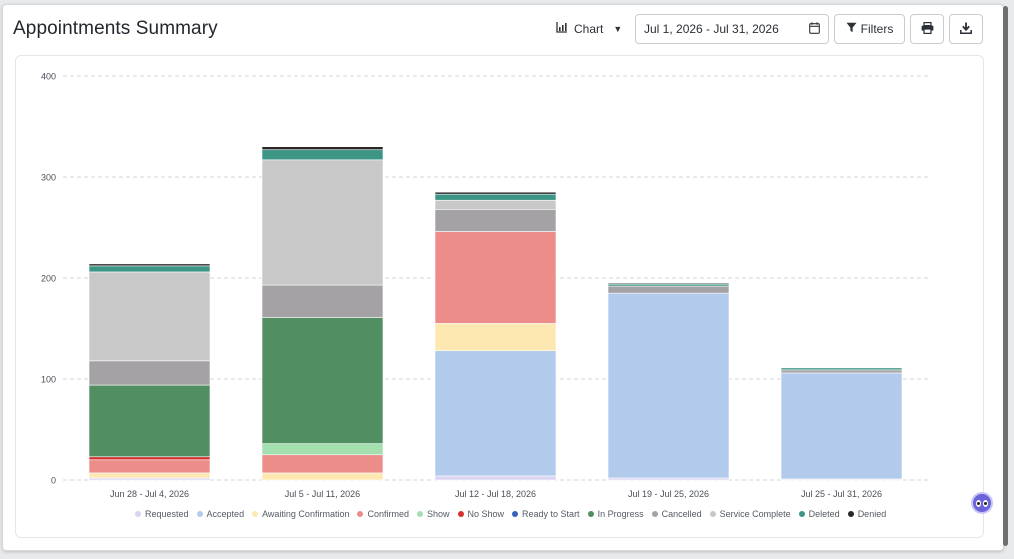 The image size is (1014, 559). Describe the element at coordinates (115, 28) in the screenshot. I see `page-title: Appointments Summary` at that location.